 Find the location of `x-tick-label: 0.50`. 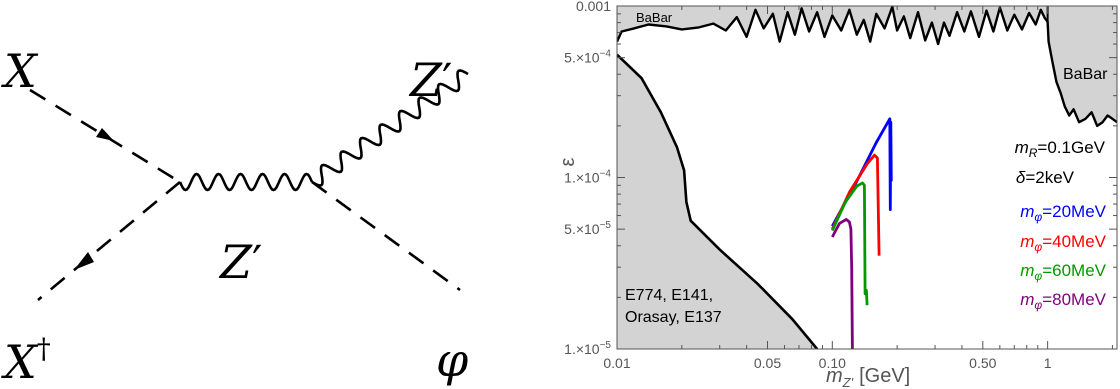

x-tick-label: 0.50 is located at coordinates (982, 363).